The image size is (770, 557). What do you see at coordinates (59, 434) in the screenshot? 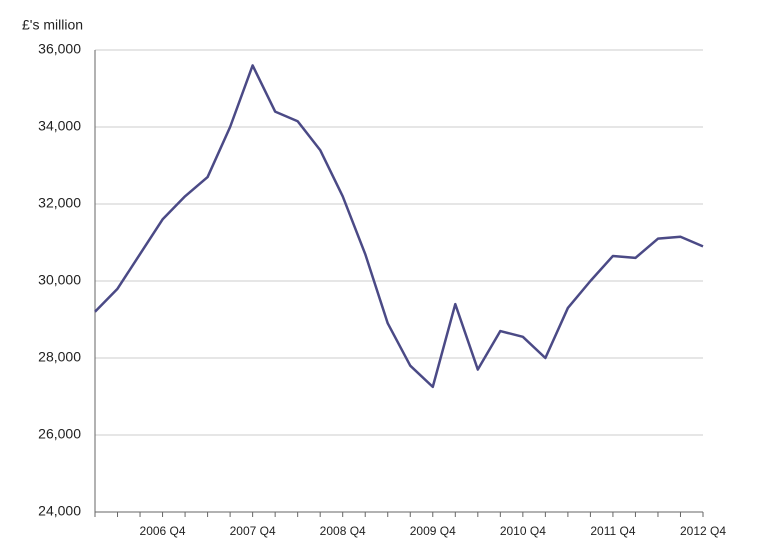
I see `y-tick-label: 26,000` at bounding box center [59, 434].